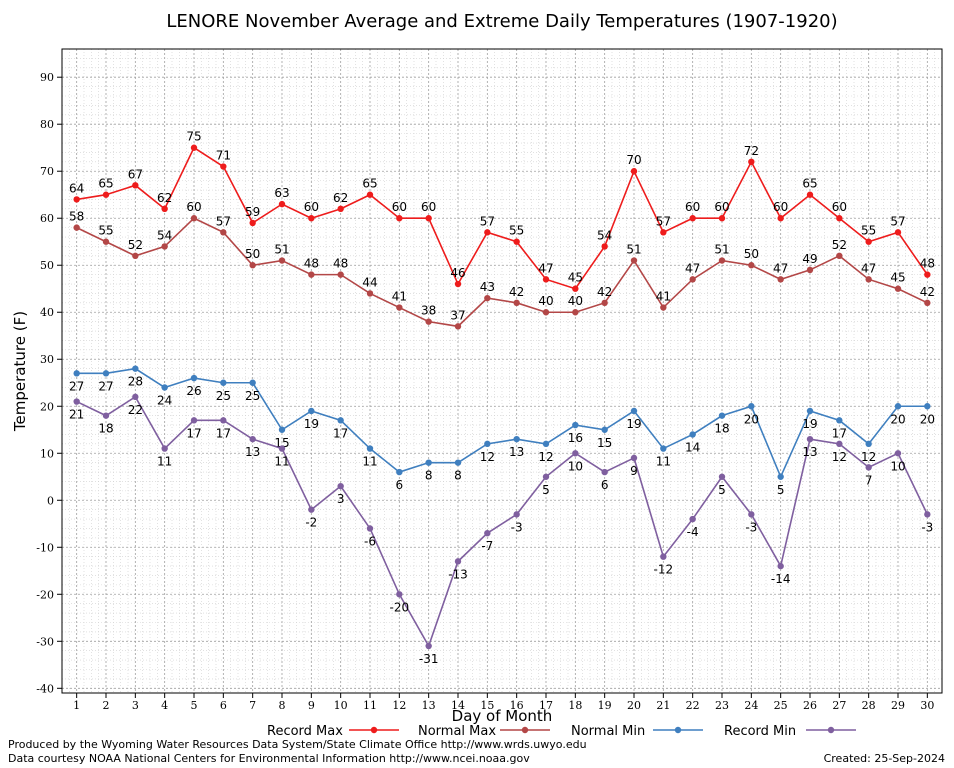 This screenshot has width=954, height=768. I want to click on data-label-record-max: 71, so click(223, 156).